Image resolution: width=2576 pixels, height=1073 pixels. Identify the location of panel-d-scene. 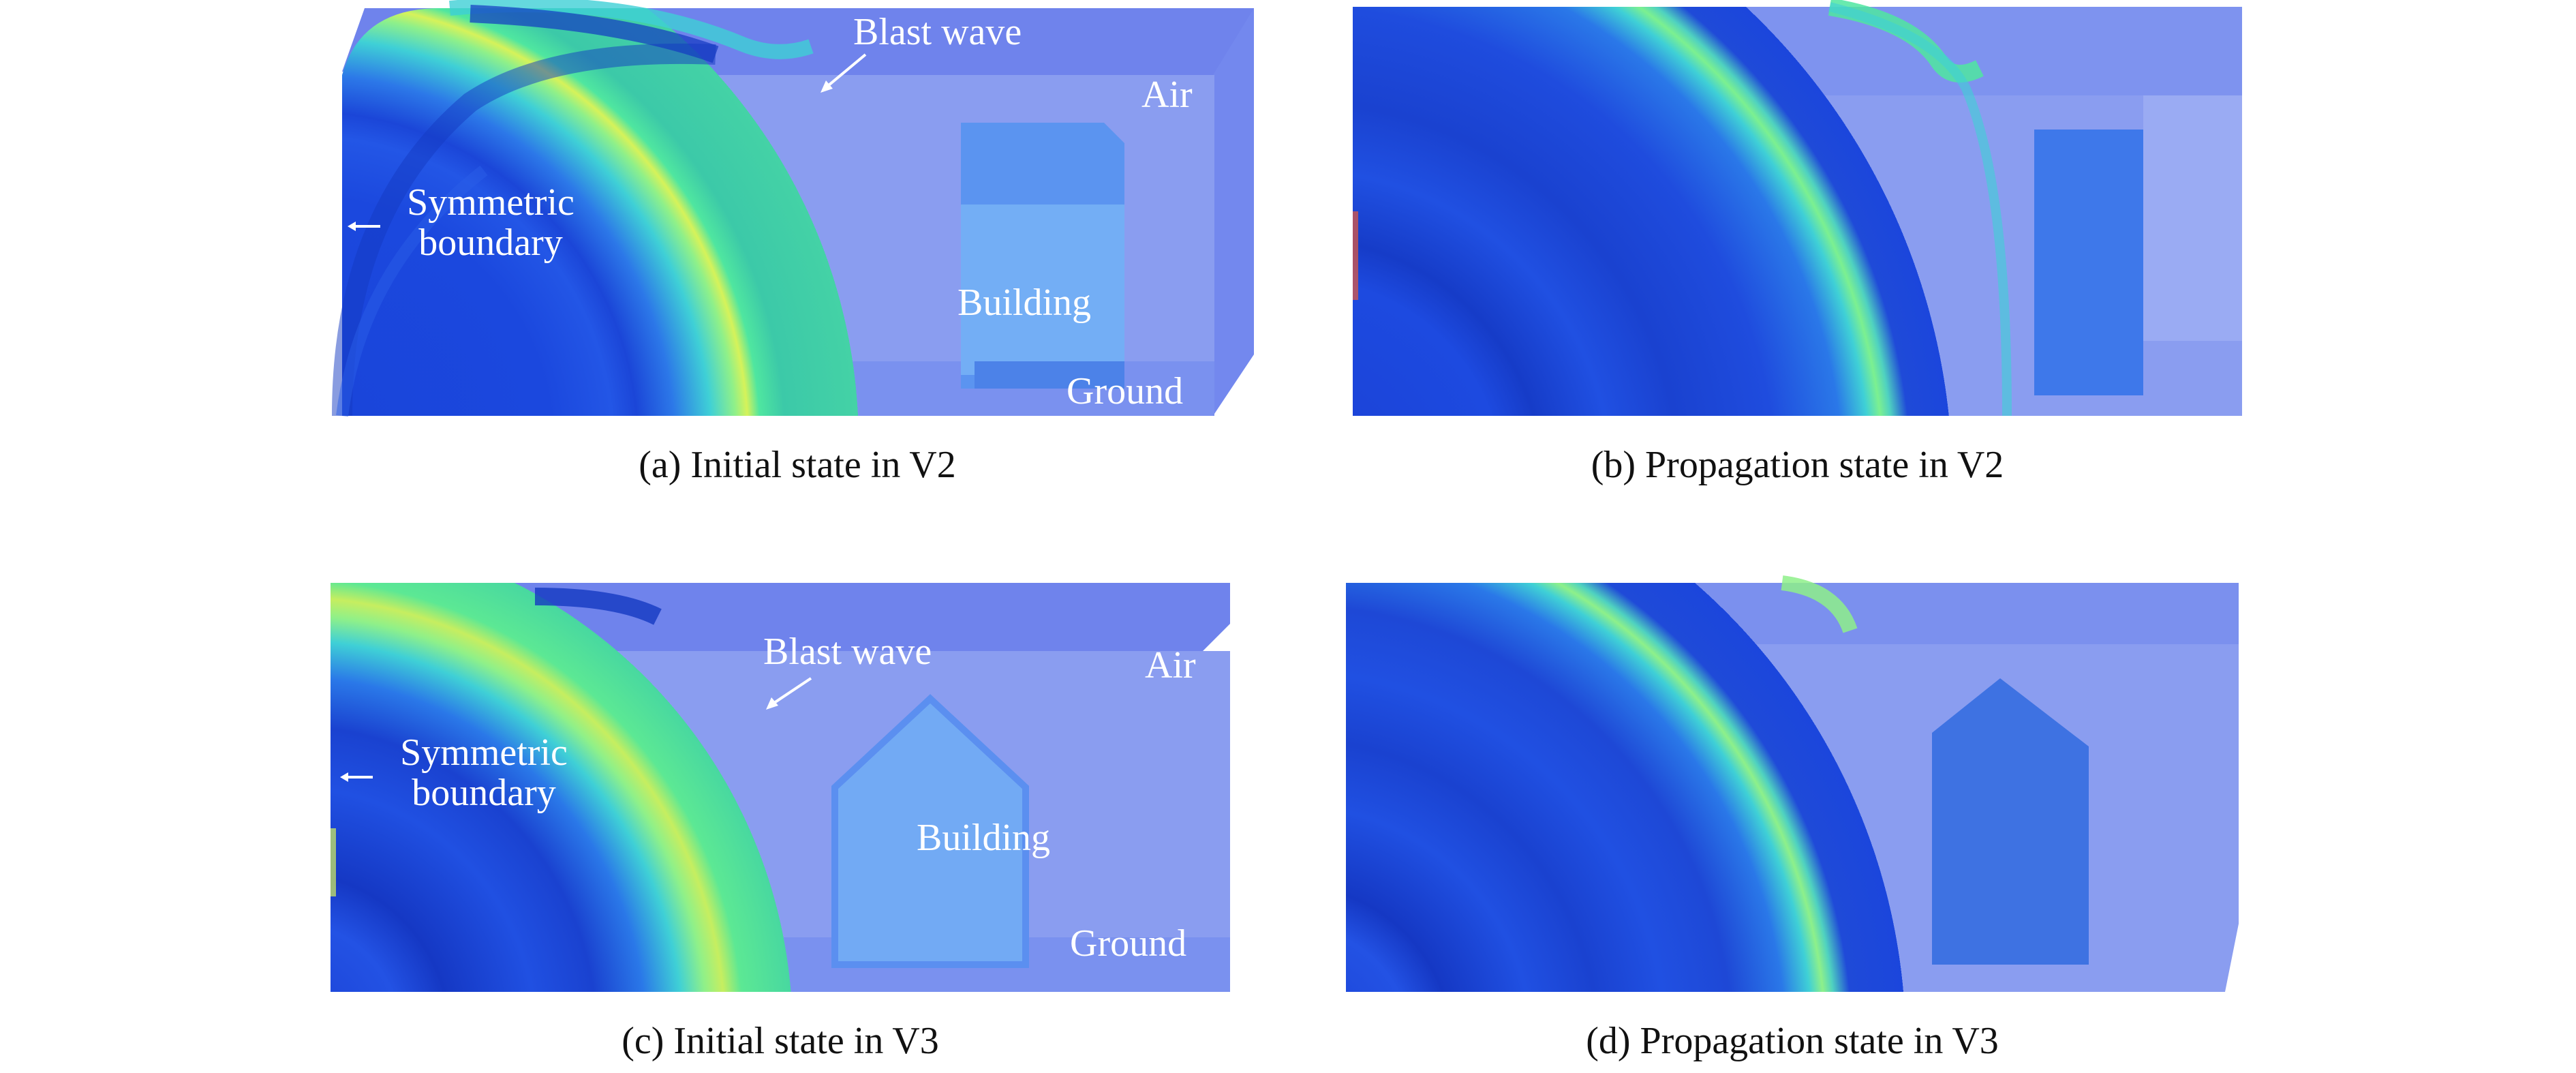
(1792, 784).